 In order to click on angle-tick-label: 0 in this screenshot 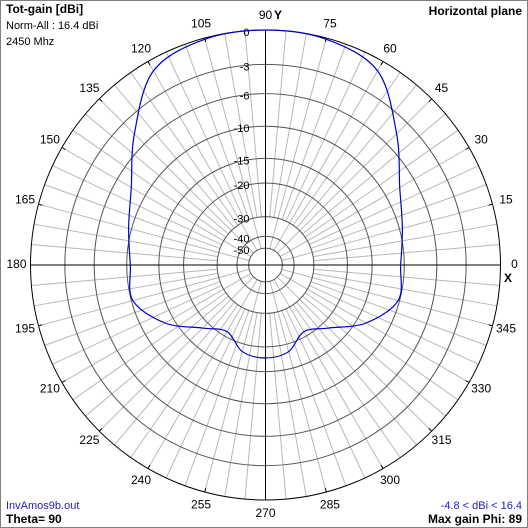, I will do `click(514, 264)`.